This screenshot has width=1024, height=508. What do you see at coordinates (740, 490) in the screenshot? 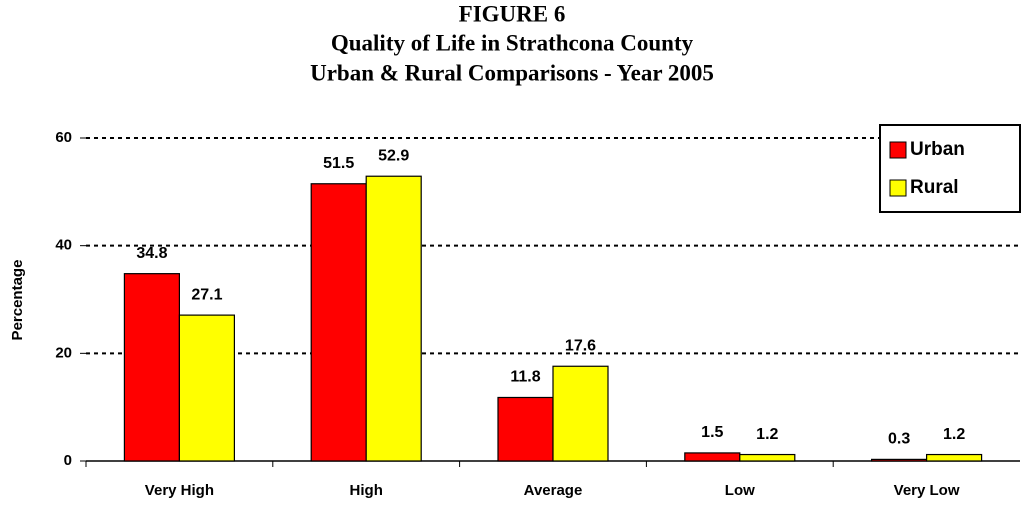
I see `x-tick-label: Low` at bounding box center [740, 490].